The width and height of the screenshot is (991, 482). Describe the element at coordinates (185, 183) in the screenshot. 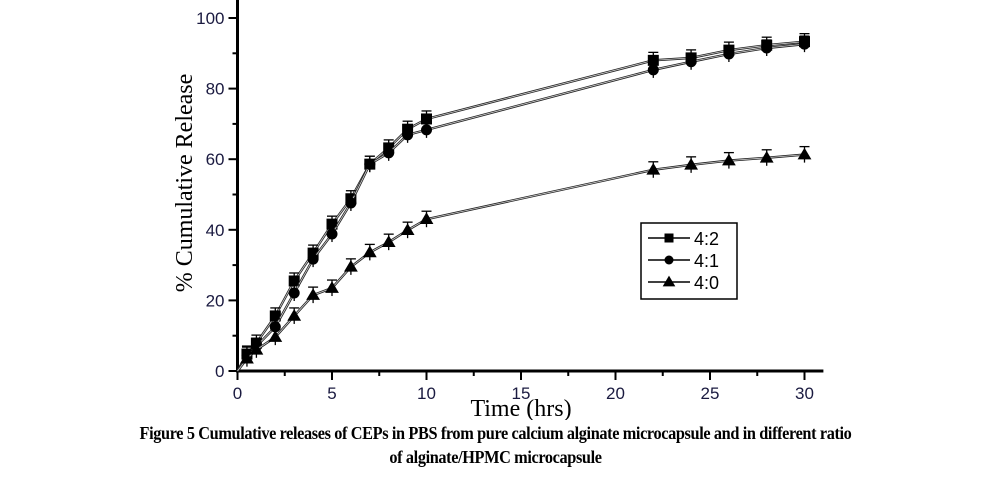

I see `y-axis-title: % Cumulative Release` at that location.